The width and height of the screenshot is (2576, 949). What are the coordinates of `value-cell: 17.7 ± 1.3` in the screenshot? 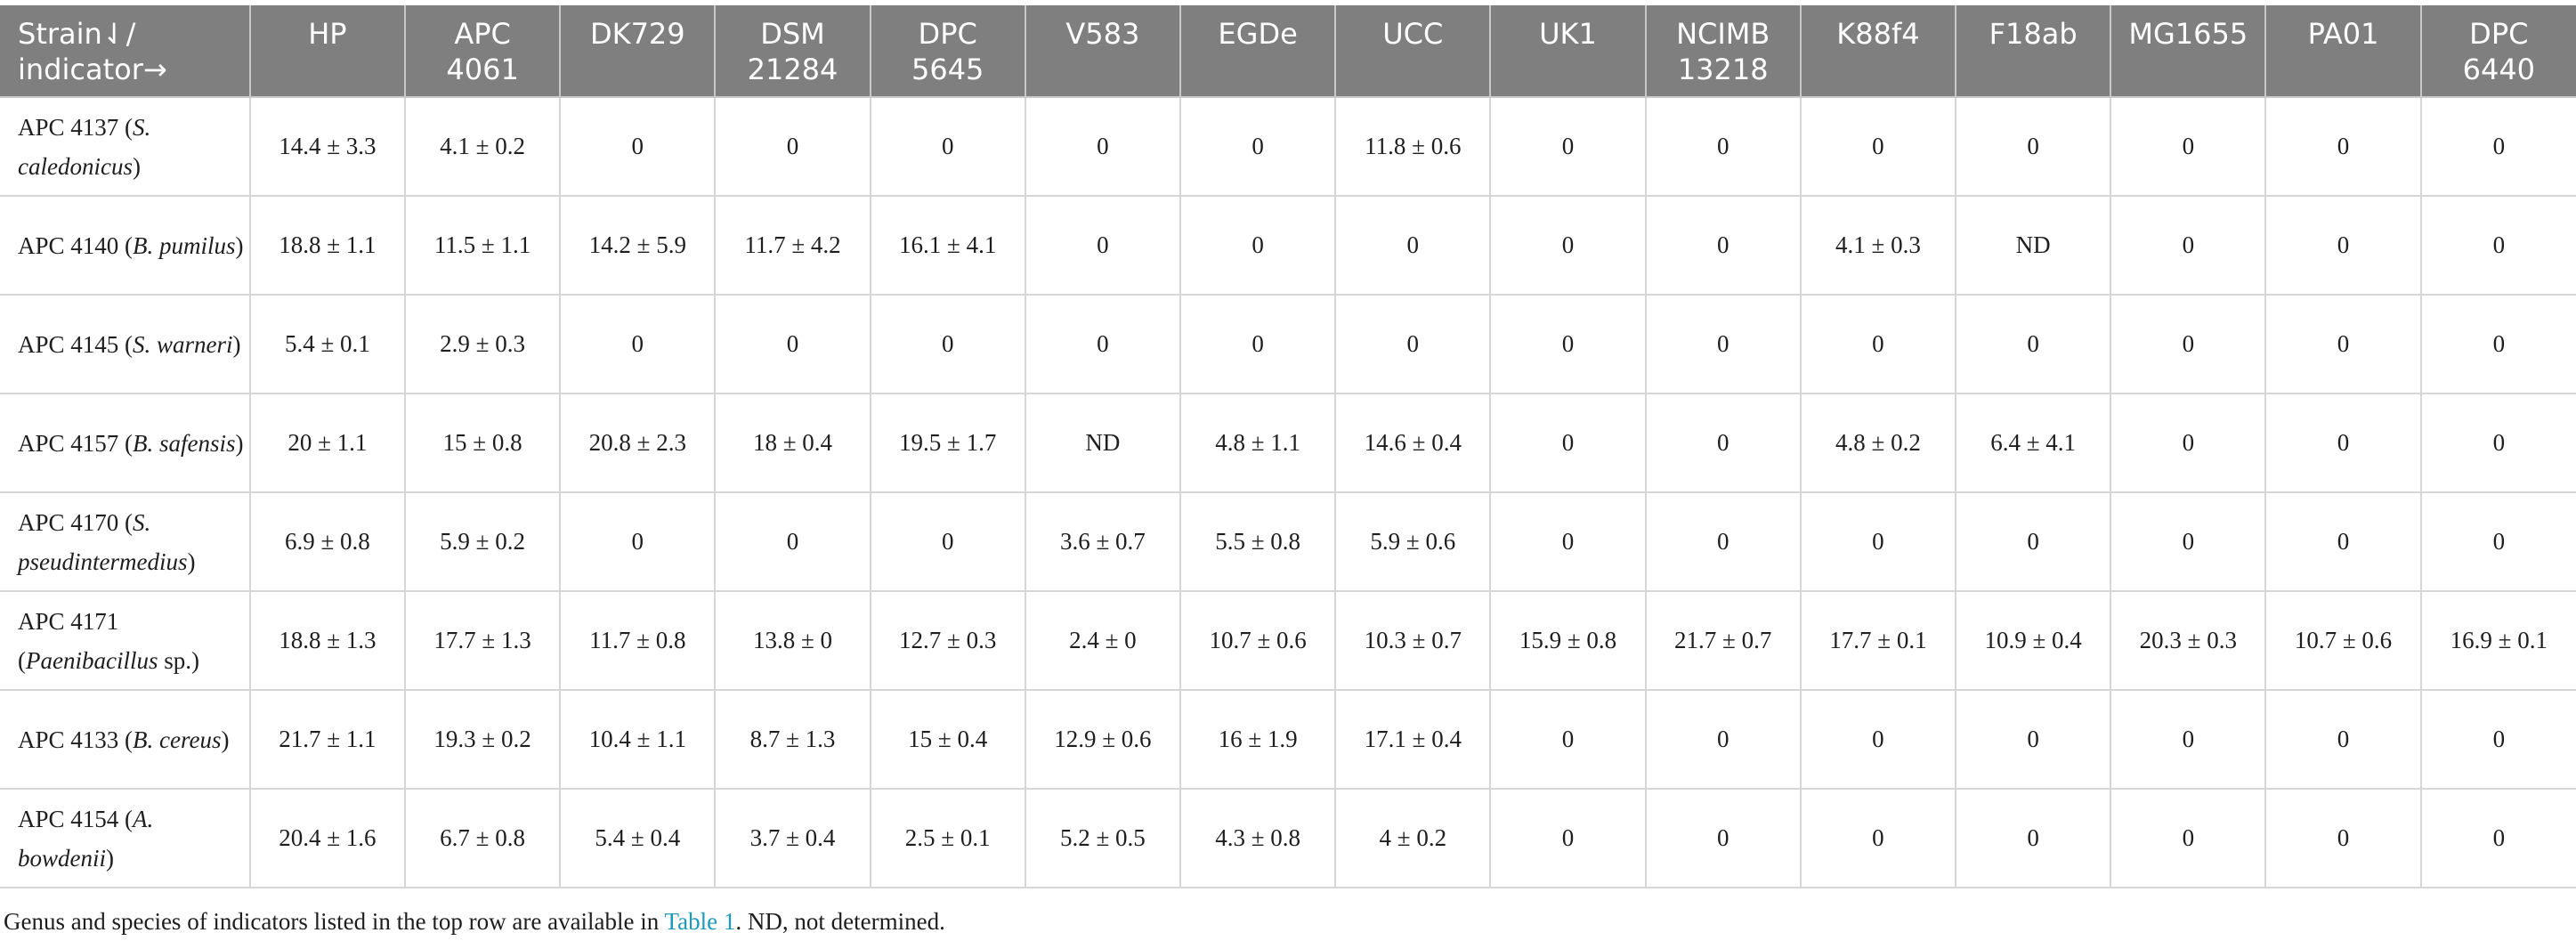 It's located at (483, 640).